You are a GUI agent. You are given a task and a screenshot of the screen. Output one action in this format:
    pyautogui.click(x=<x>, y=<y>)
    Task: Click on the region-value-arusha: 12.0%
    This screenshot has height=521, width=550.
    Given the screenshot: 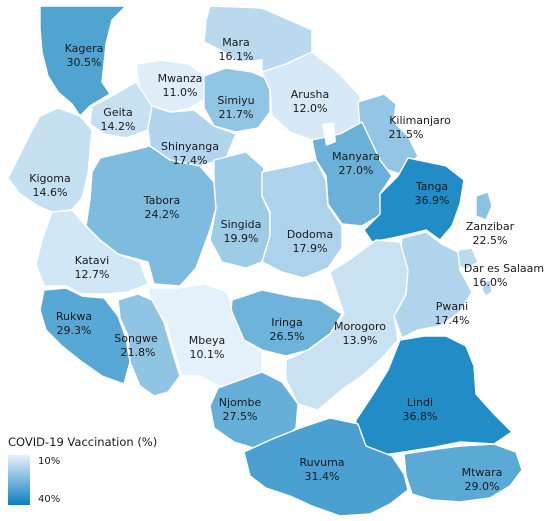 What is the action you would take?
    pyautogui.click(x=310, y=108)
    